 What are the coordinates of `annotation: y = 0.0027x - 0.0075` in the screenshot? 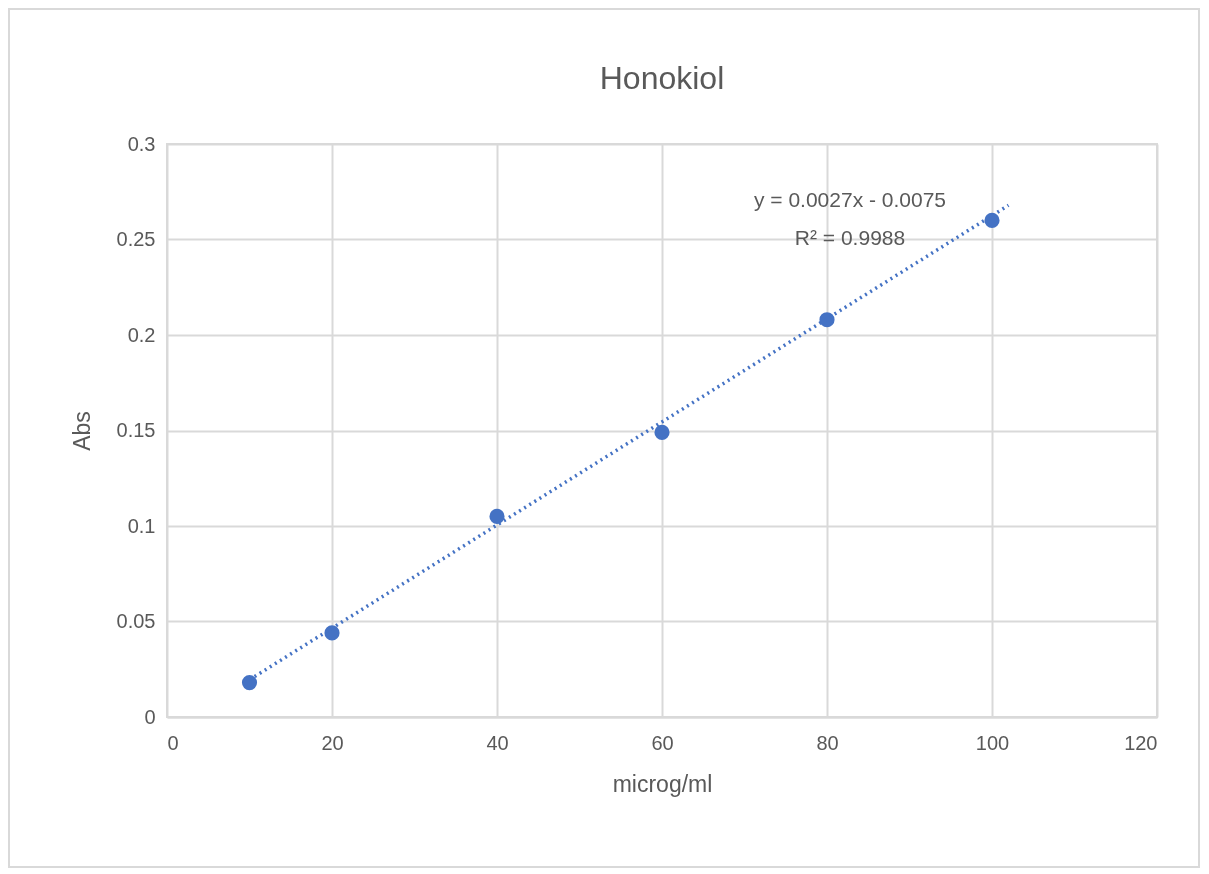 It's located at (850, 199).